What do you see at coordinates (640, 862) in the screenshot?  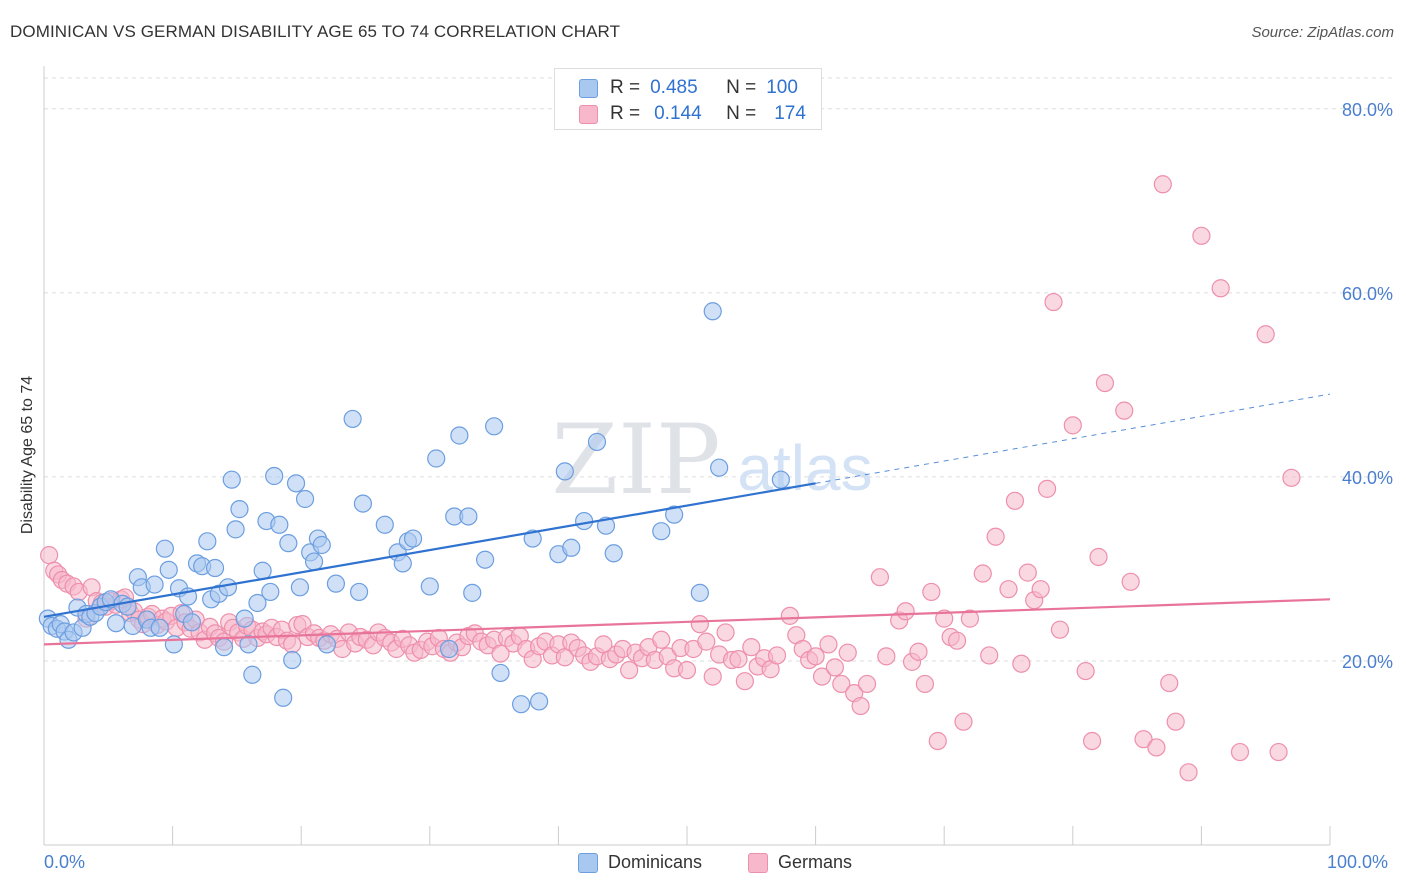 I see `legend-item-dominicans: Dominicans` at bounding box center [640, 862].